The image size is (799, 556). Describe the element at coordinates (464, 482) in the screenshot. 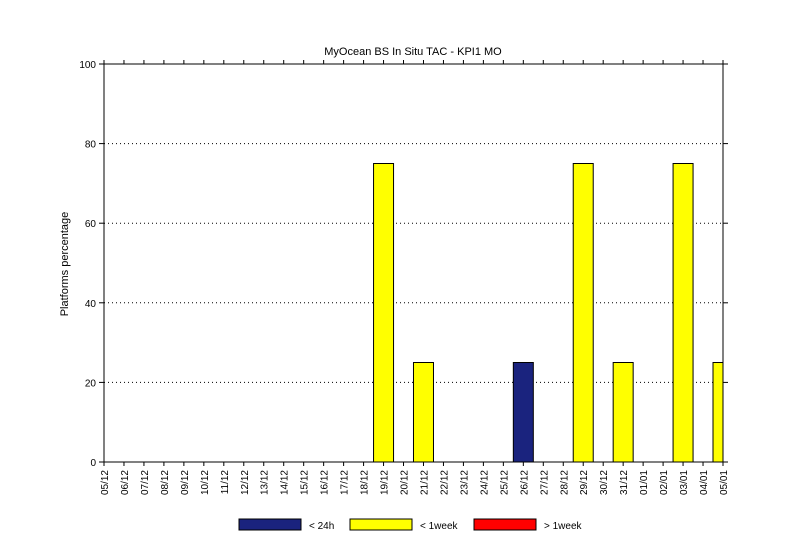

I see `x-tick-label: 23/12` at that location.